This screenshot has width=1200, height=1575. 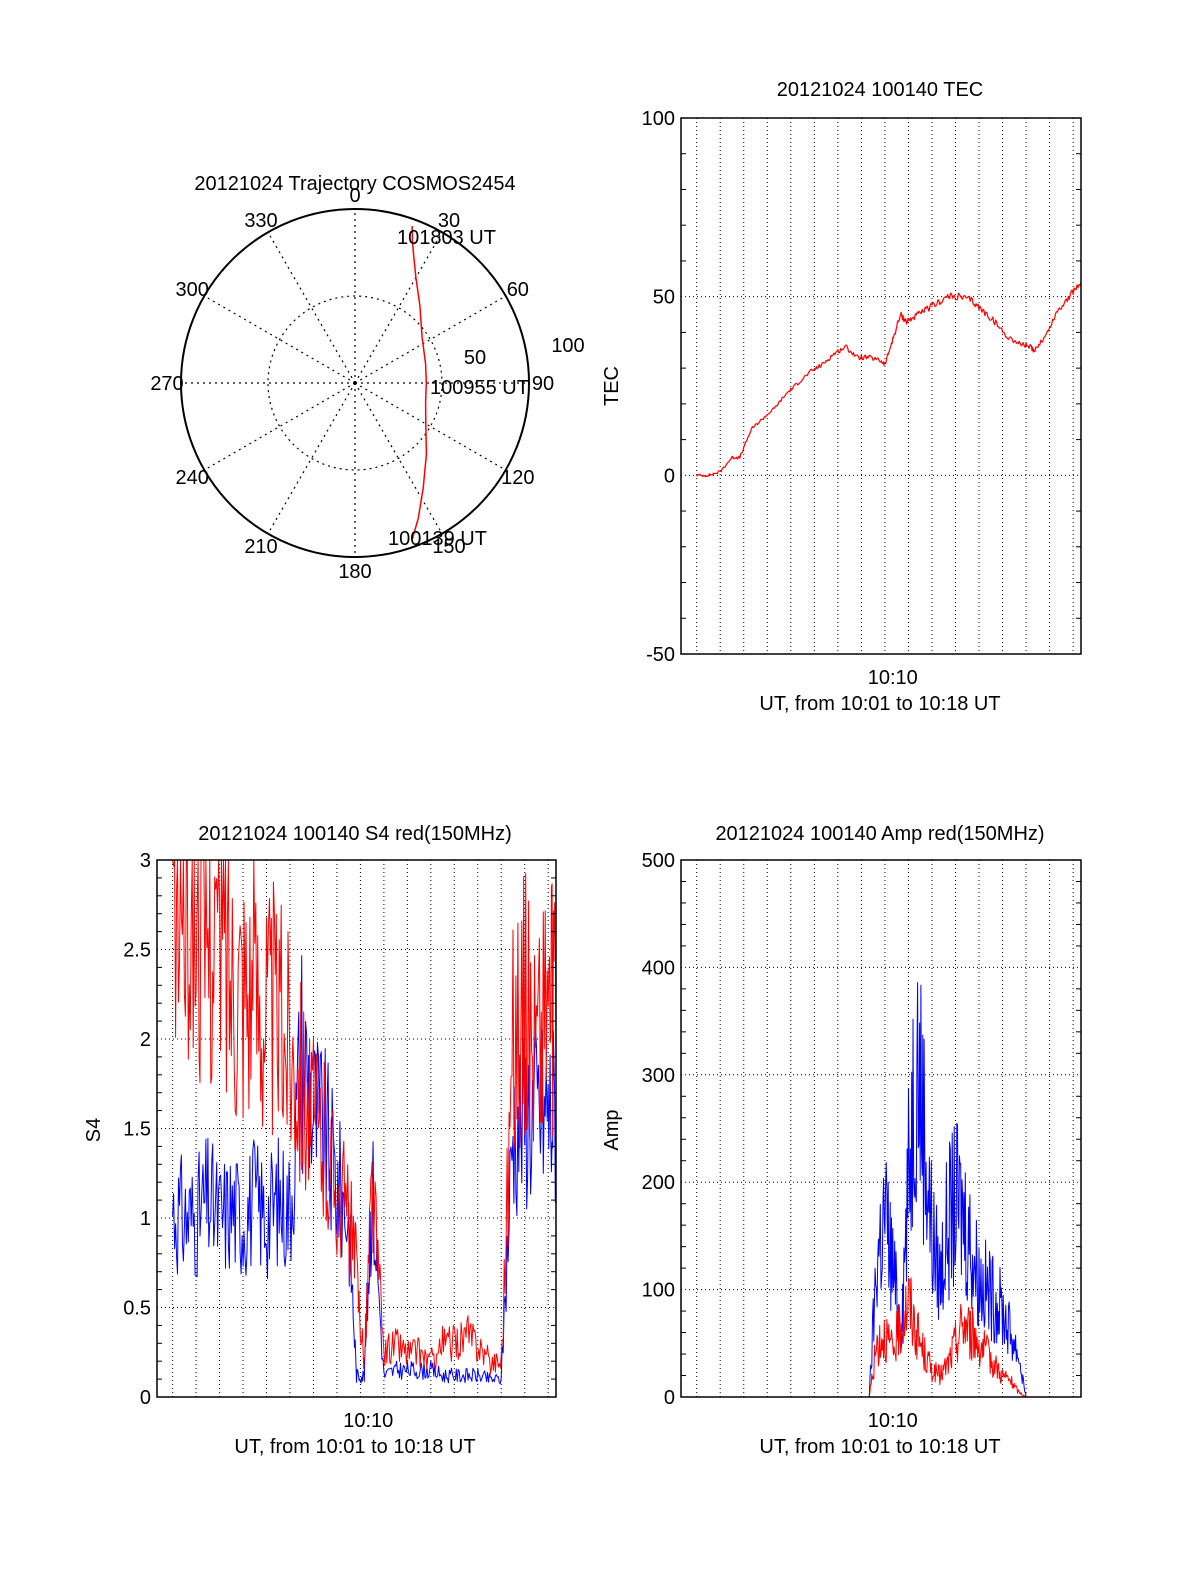 I want to click on amp-title: 20121024 100140 Amp red(150MHz), so click(x=879, y=834).